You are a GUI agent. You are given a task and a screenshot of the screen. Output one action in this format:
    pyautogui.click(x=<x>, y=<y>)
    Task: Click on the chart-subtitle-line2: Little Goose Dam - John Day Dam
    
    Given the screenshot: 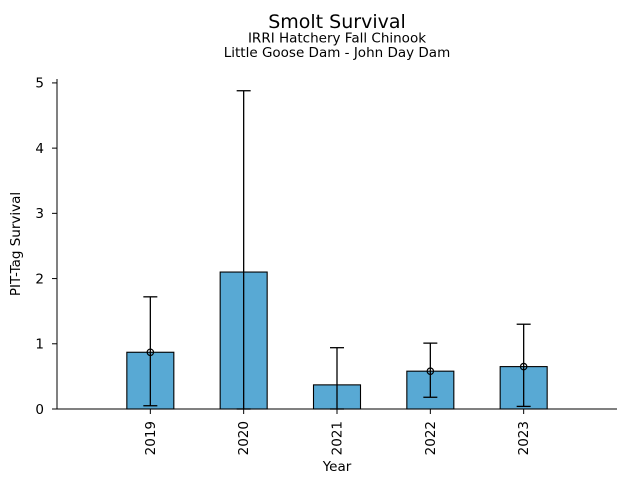 What is the action you would take?
    pyautogui.click(x=337, y=53)
    